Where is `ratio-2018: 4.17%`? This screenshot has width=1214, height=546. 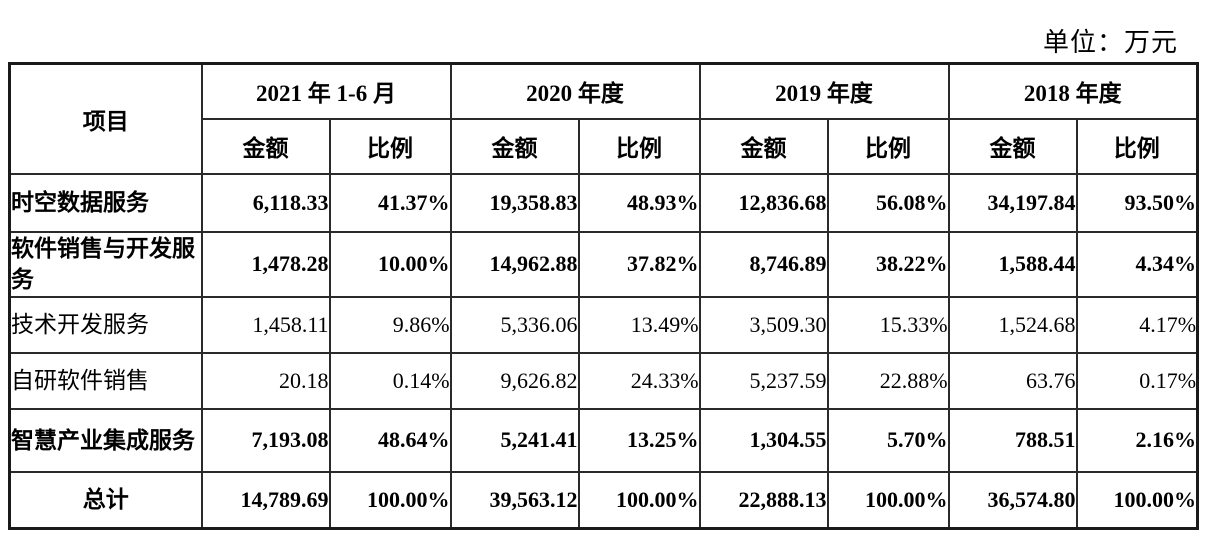
ratio-2018: 4.17% is located at coordinates (1137, 324).